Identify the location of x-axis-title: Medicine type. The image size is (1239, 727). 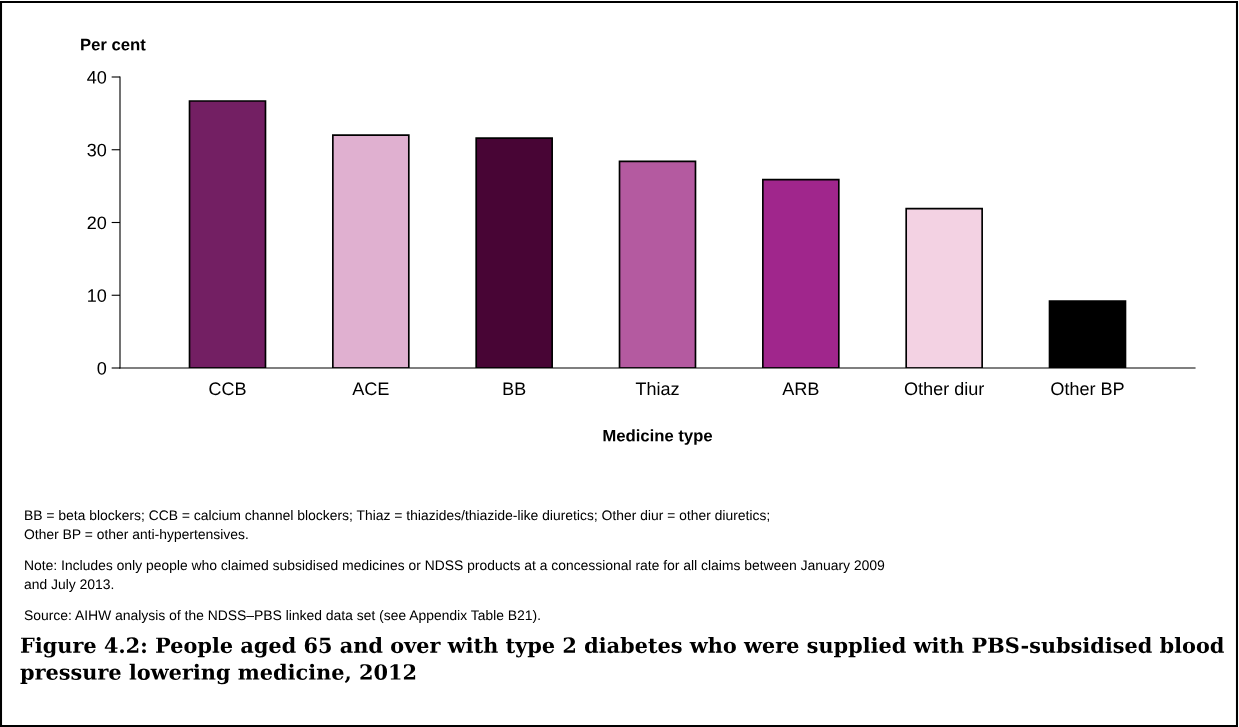
(658, 437).